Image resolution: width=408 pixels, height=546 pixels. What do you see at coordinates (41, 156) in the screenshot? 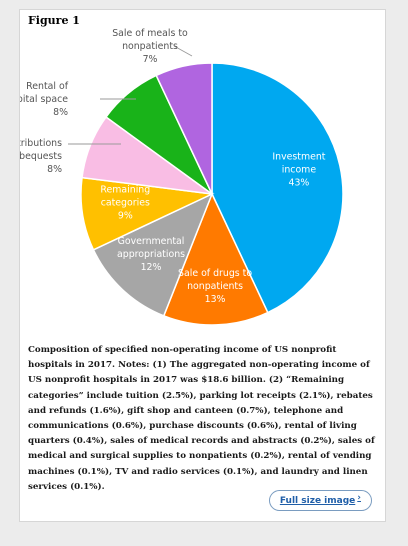
I see `slice-category-label: and bequests` at bounding box center [41, 156].